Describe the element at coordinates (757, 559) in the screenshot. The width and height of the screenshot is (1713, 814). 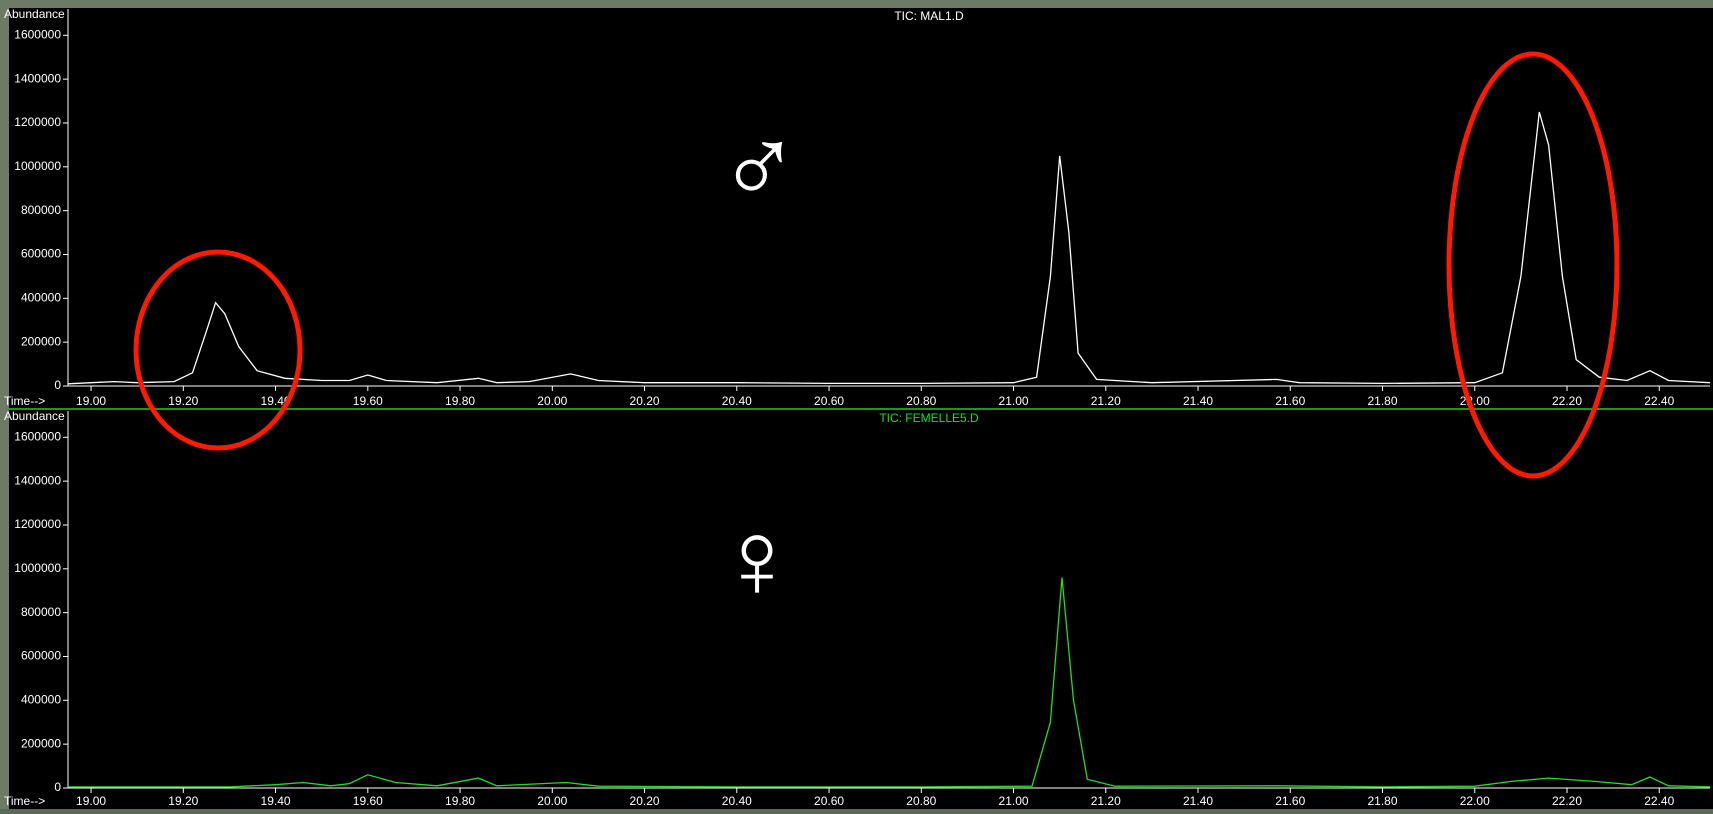
I see `annotation: ♀` at that location.